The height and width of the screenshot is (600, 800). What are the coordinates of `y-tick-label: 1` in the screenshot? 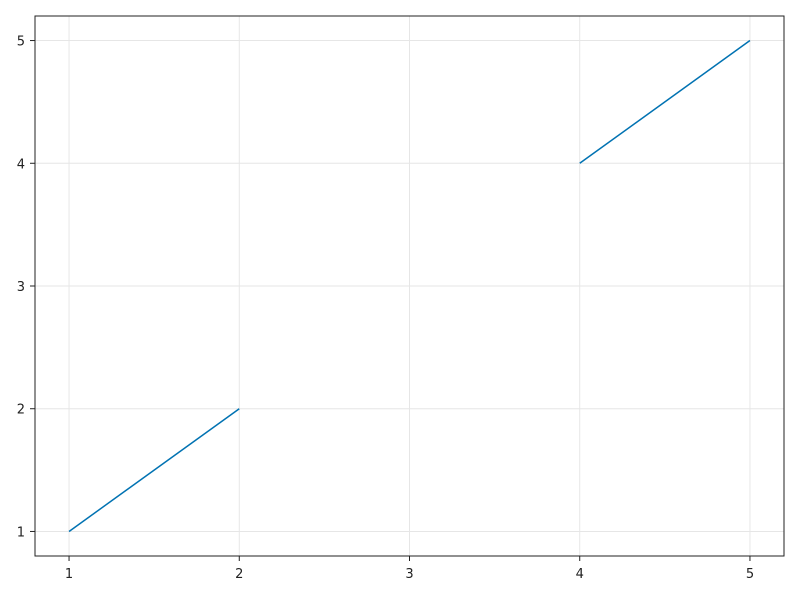 It's located at (21, 532).